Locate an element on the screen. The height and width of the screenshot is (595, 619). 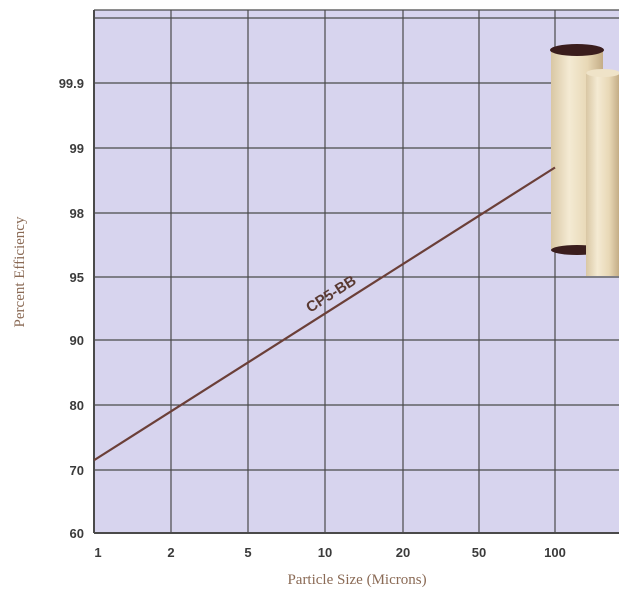
x-tick-label: 10 is located at coordinates (325, 552).